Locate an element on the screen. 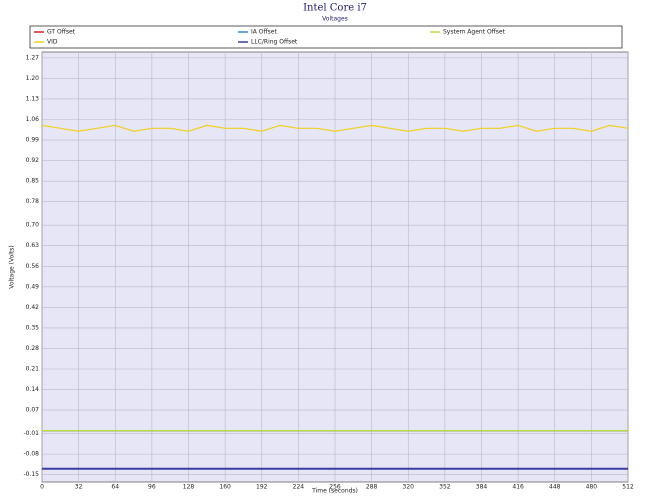 This screenshot has height=502, width=670. y-tick-label: 1.20 is located at coordinates (33, 78).